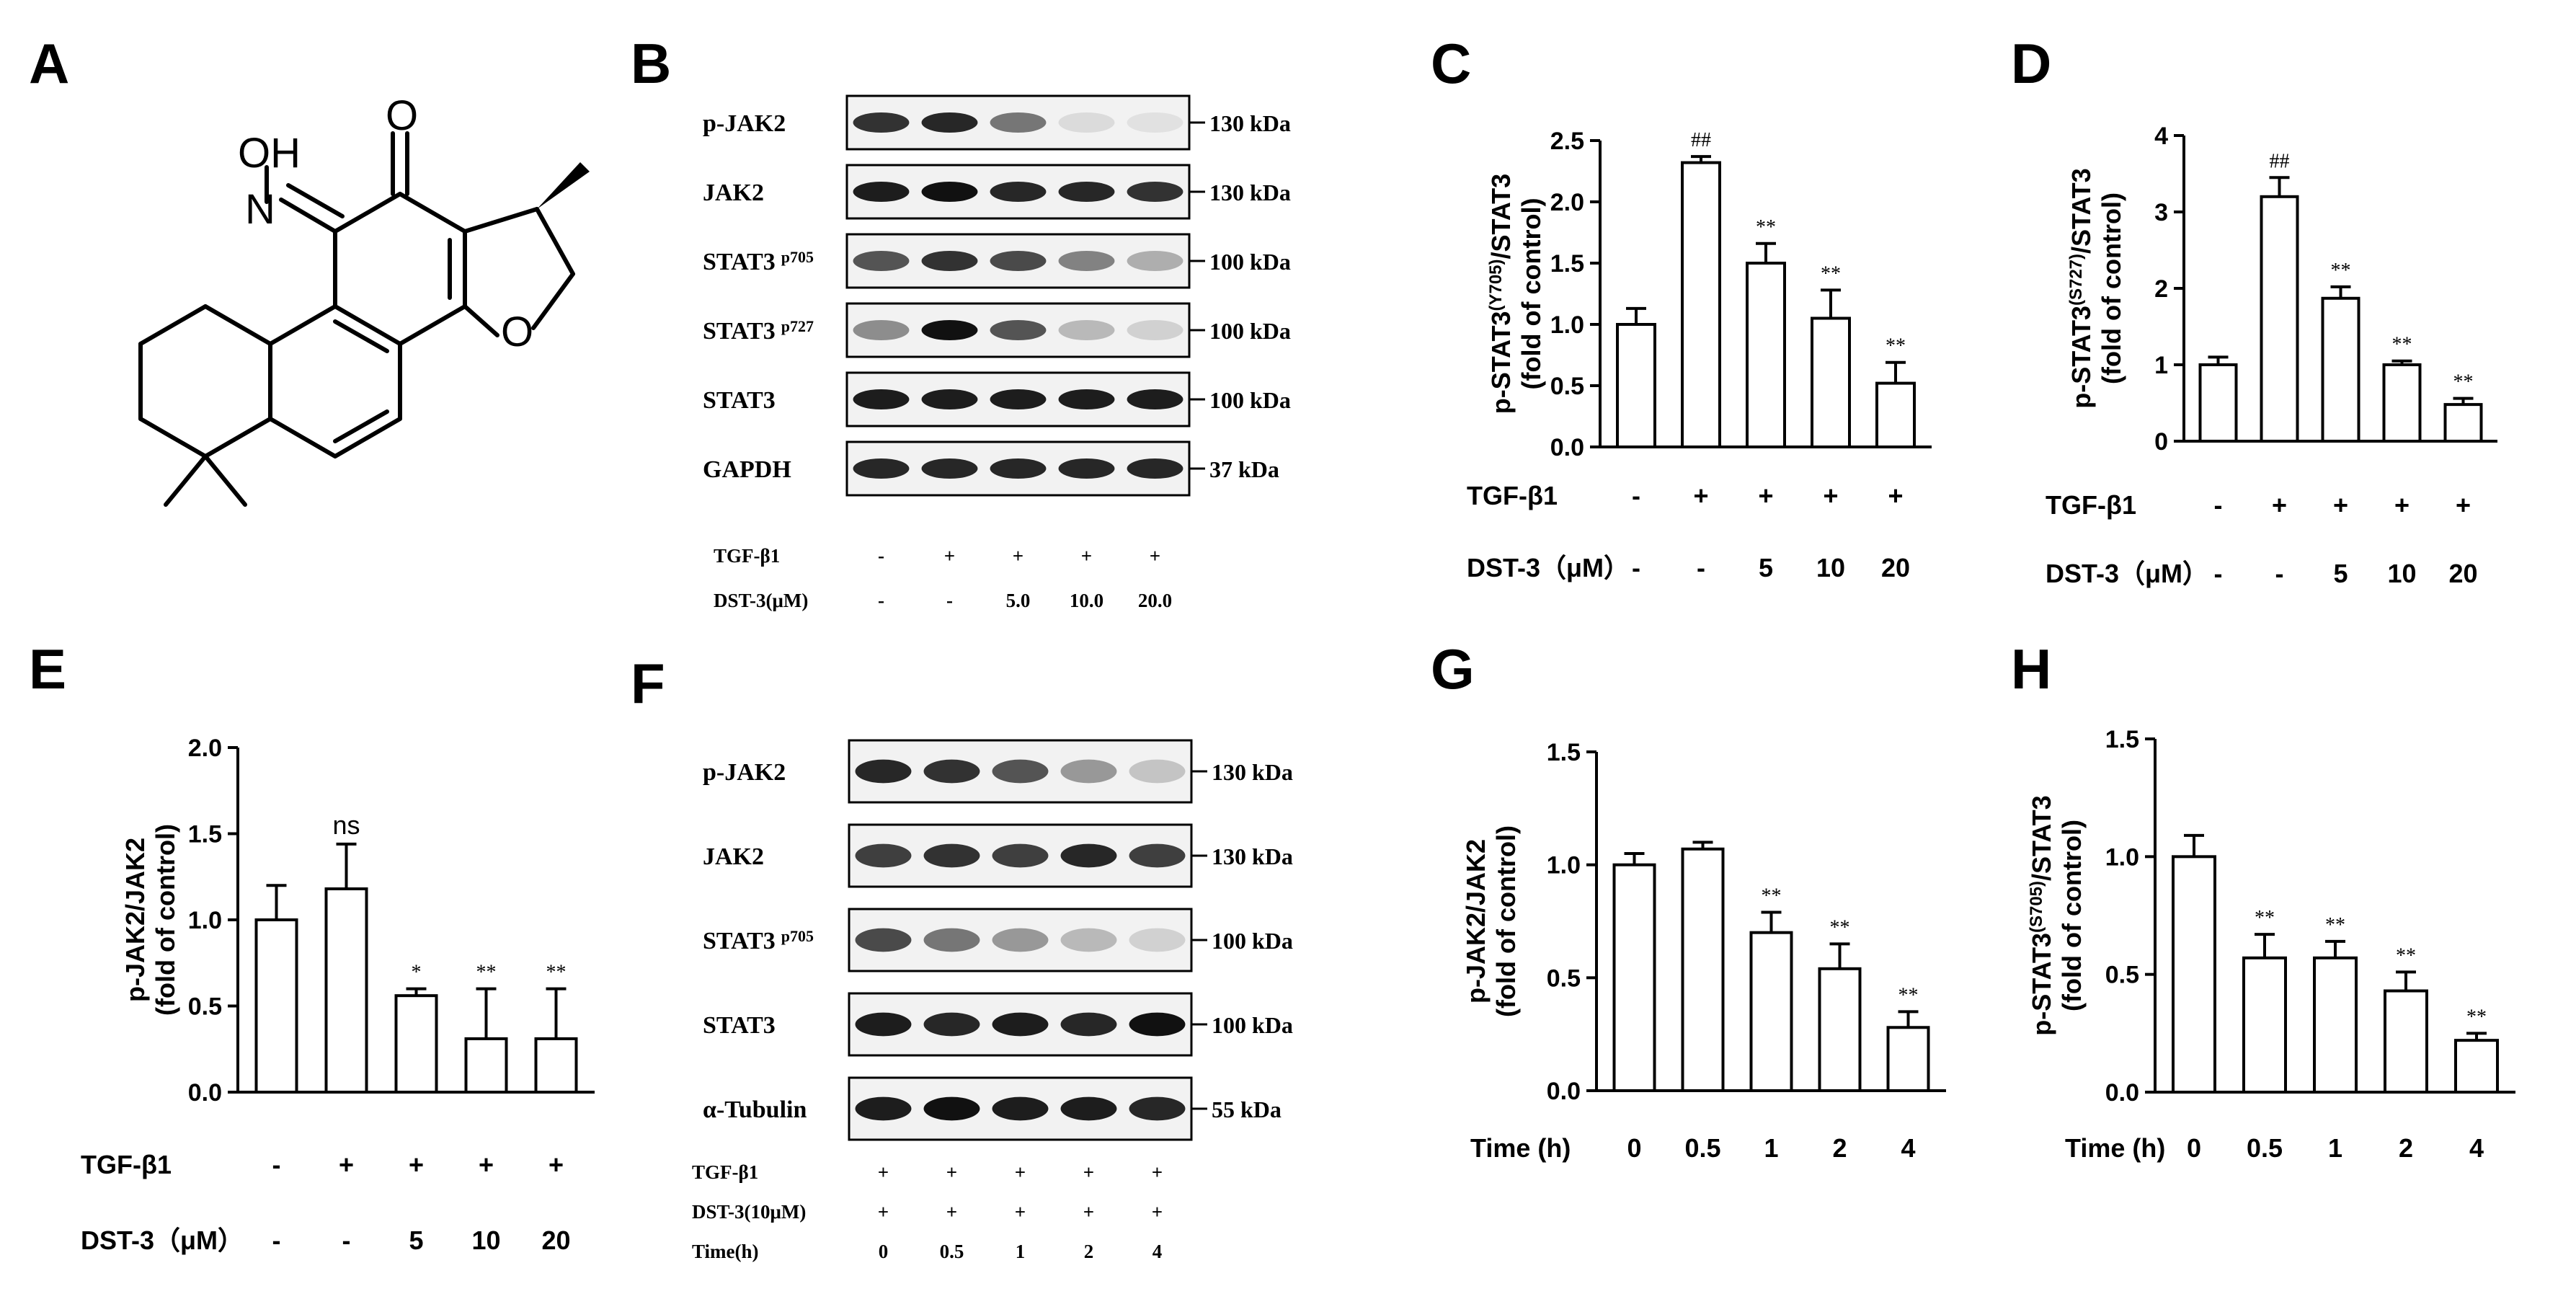  Describe the element at coordinates (758, 940) in the screenshot. I see `blot-row-label: STAT3 p705` at that location.